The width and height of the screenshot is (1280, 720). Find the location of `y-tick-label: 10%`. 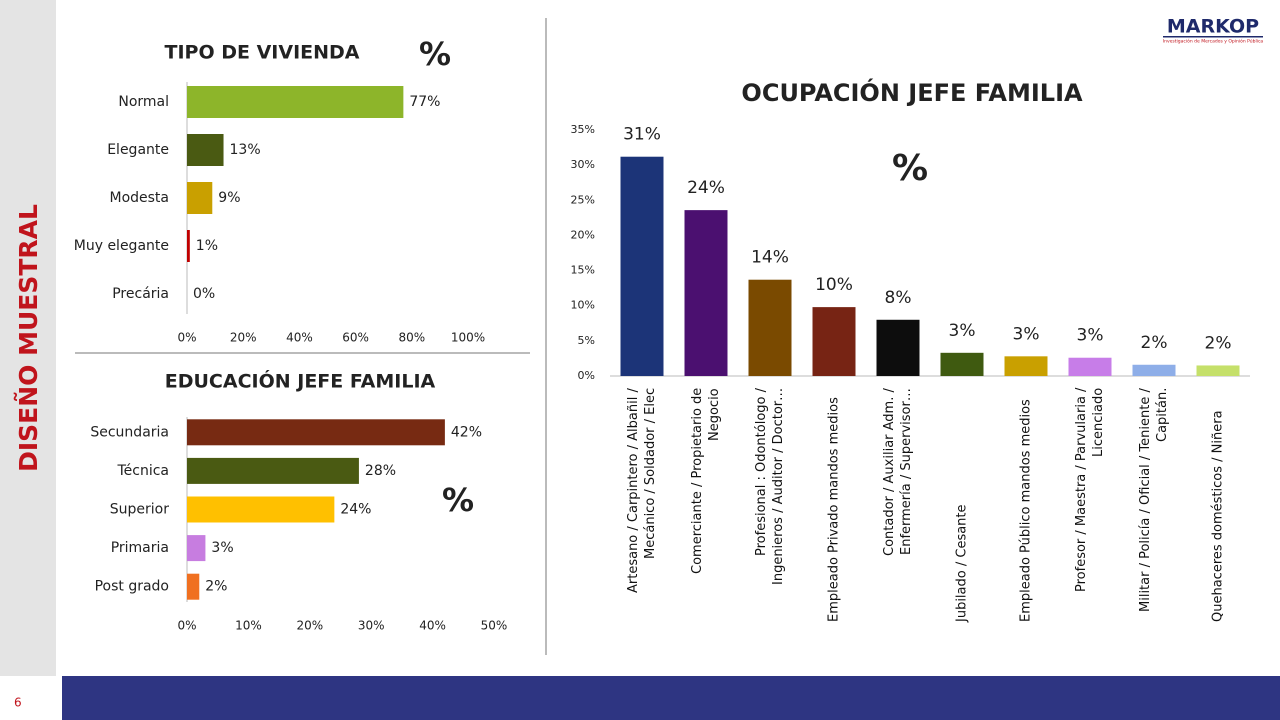

y-tick-label: 10% is located at coordinates (583, 305).